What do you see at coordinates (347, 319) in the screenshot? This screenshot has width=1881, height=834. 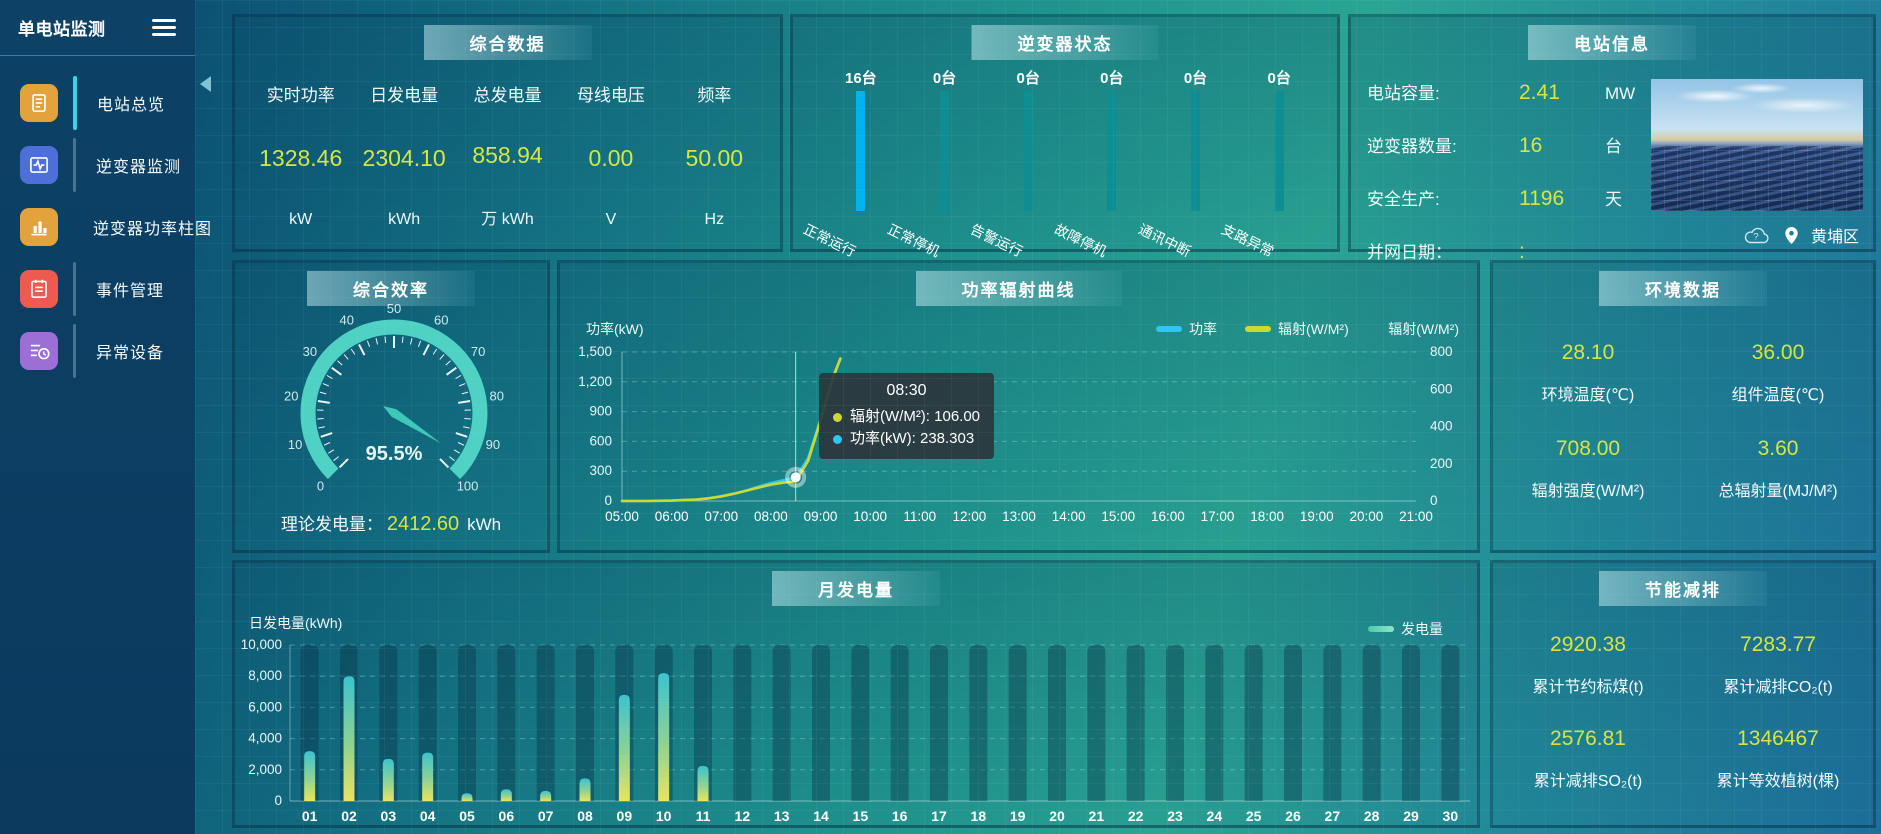 I see `svg-text: 40` at bounding box center [347, 319].